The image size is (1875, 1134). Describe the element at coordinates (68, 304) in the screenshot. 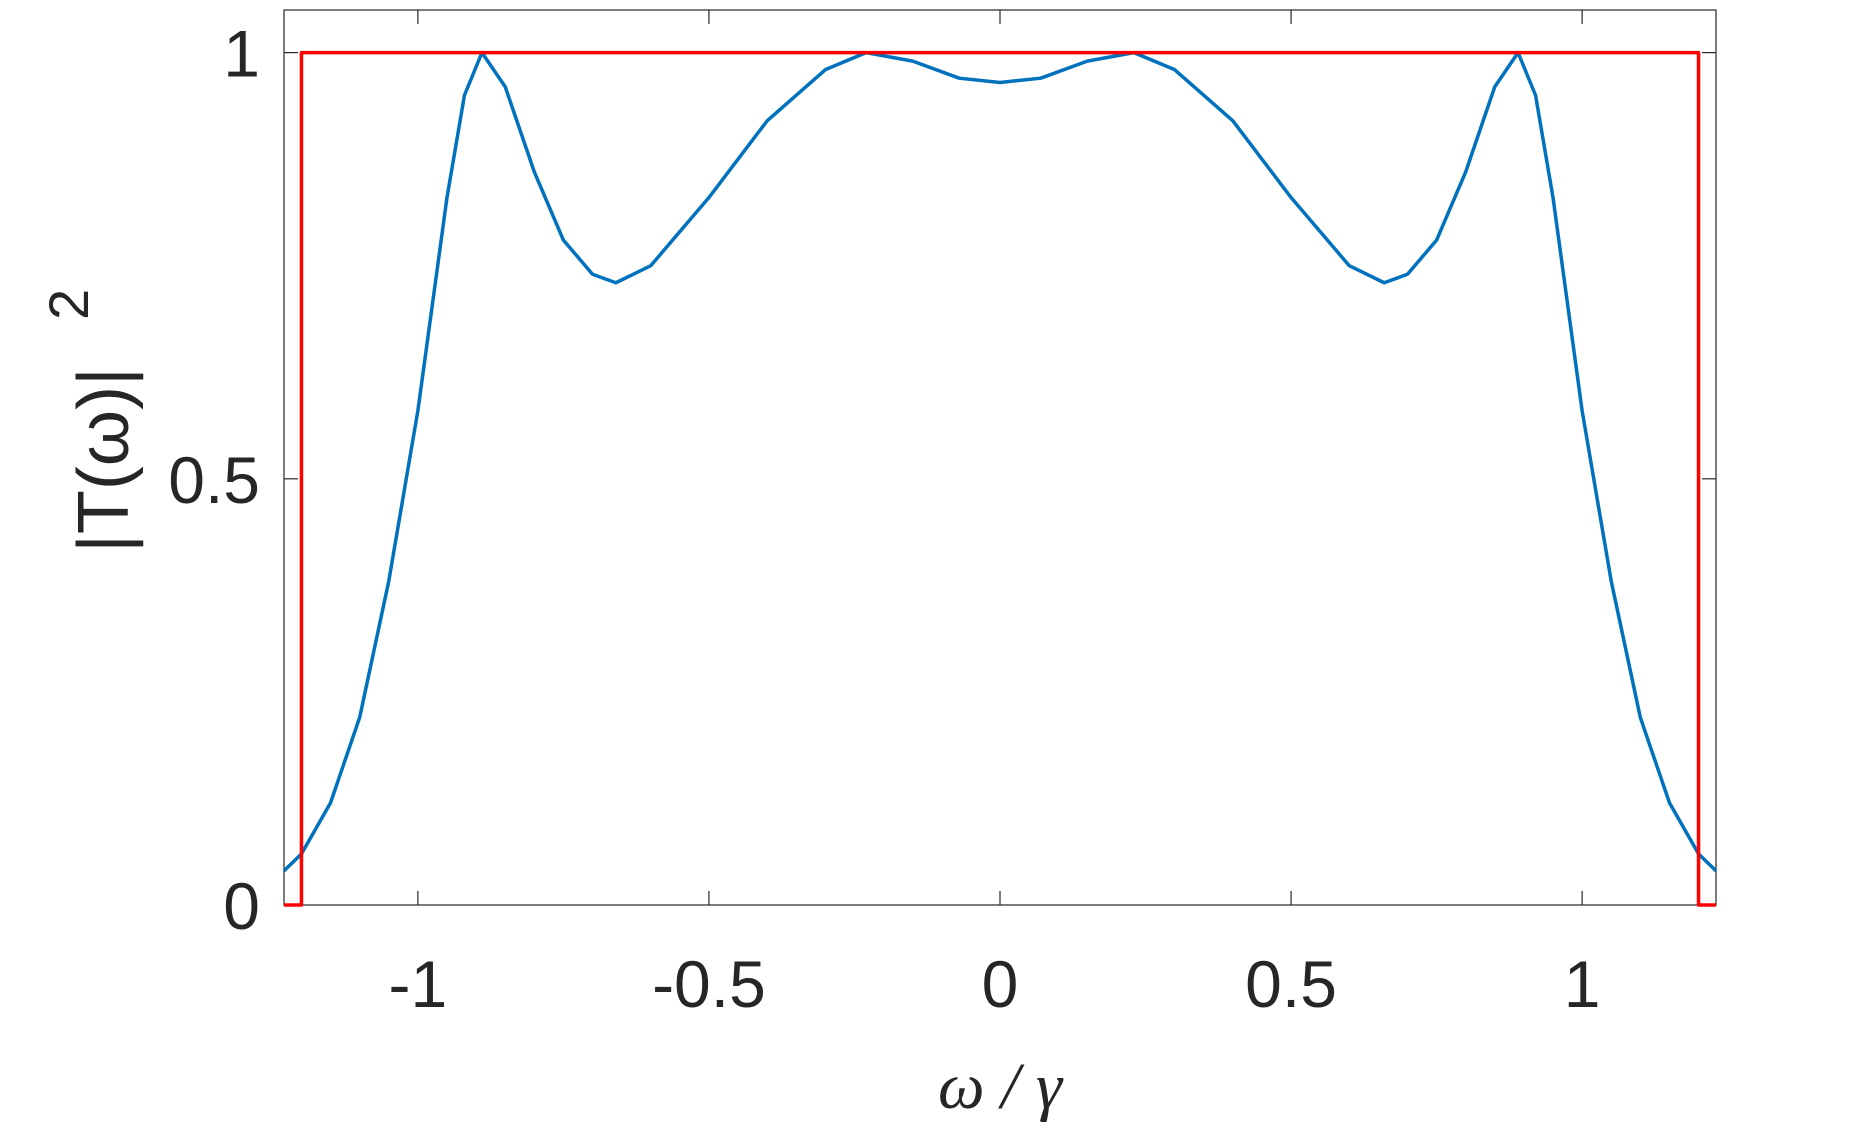

I see `y-axis-label-superscript: 2` at that location.